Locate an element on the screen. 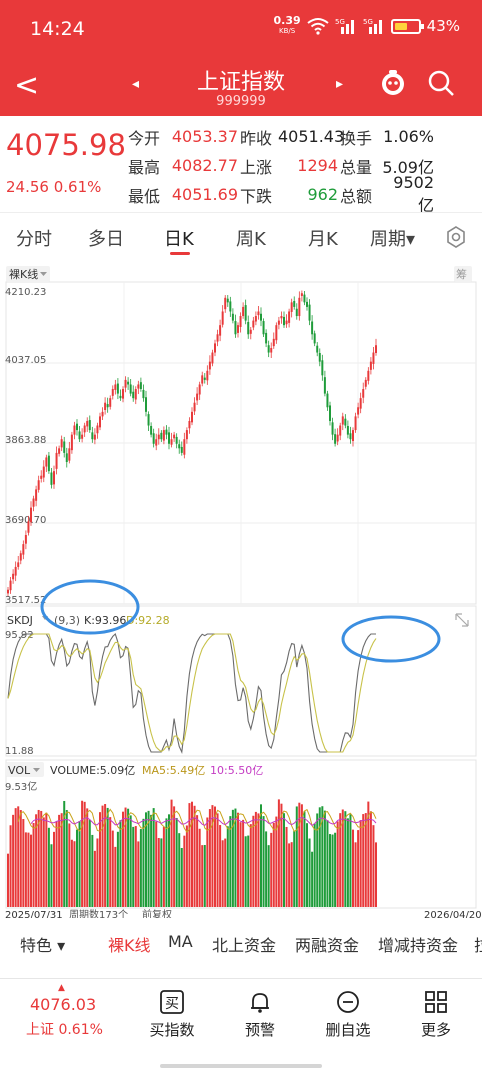 This screenshot has width=482, height=1080. tab-more: 拉 is located at coordinates (478, 944).